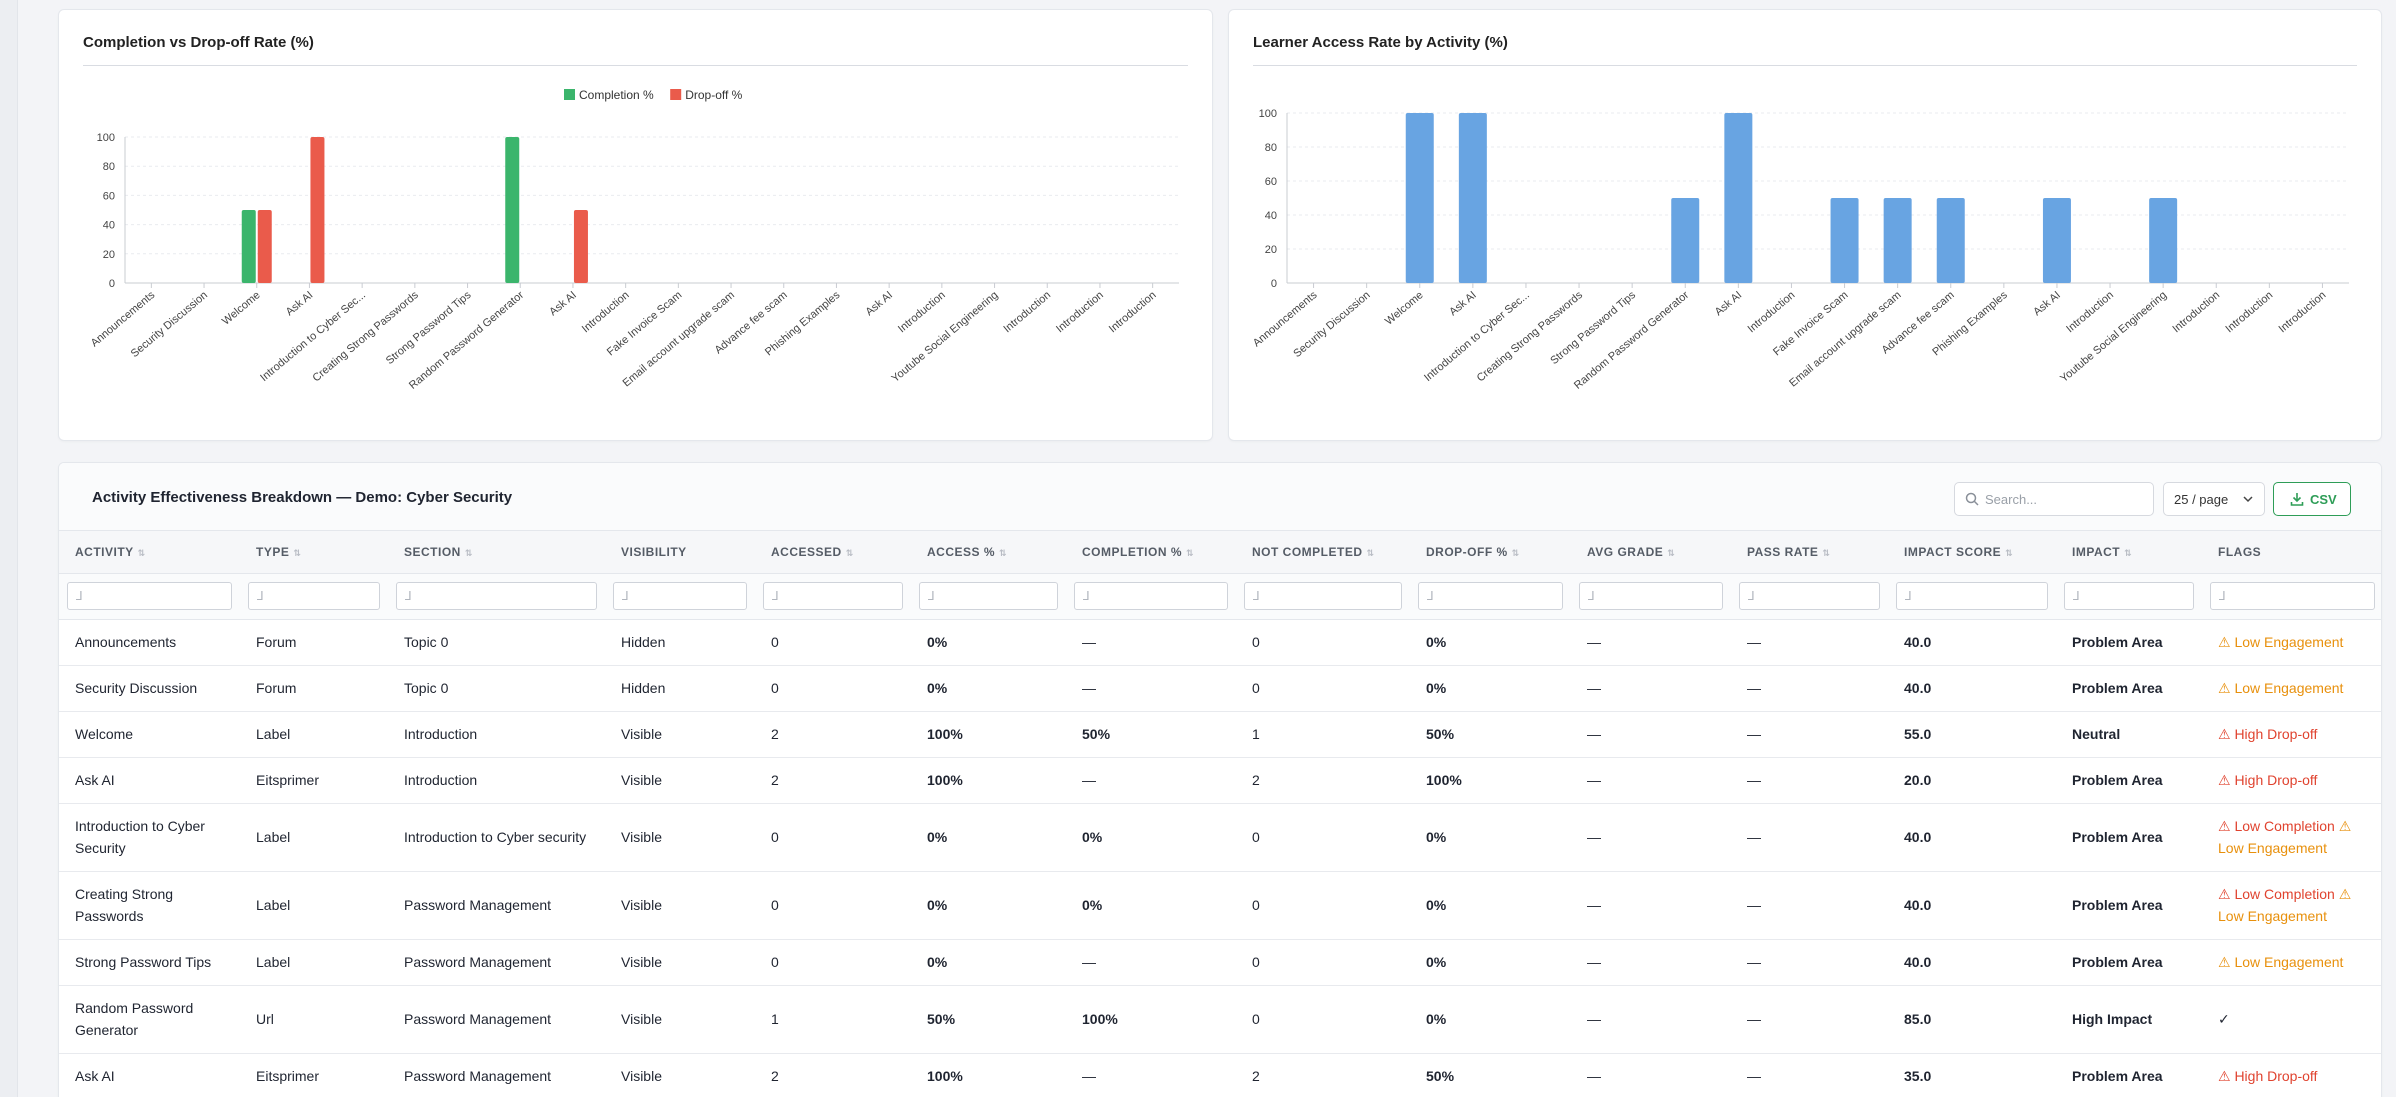  What do you see at coordinates (713, 95) in the screenshot?
I see `legend-label: Drop-off %` at bounding box center [713, 95].